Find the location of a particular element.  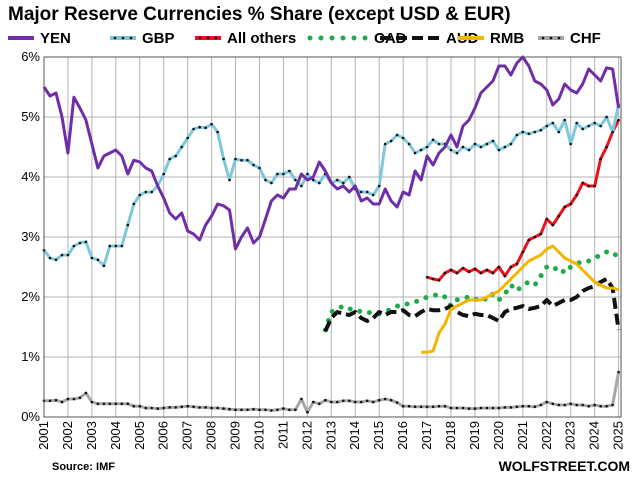

x-tick-label: 2025 is located at coordinates (618, 435).